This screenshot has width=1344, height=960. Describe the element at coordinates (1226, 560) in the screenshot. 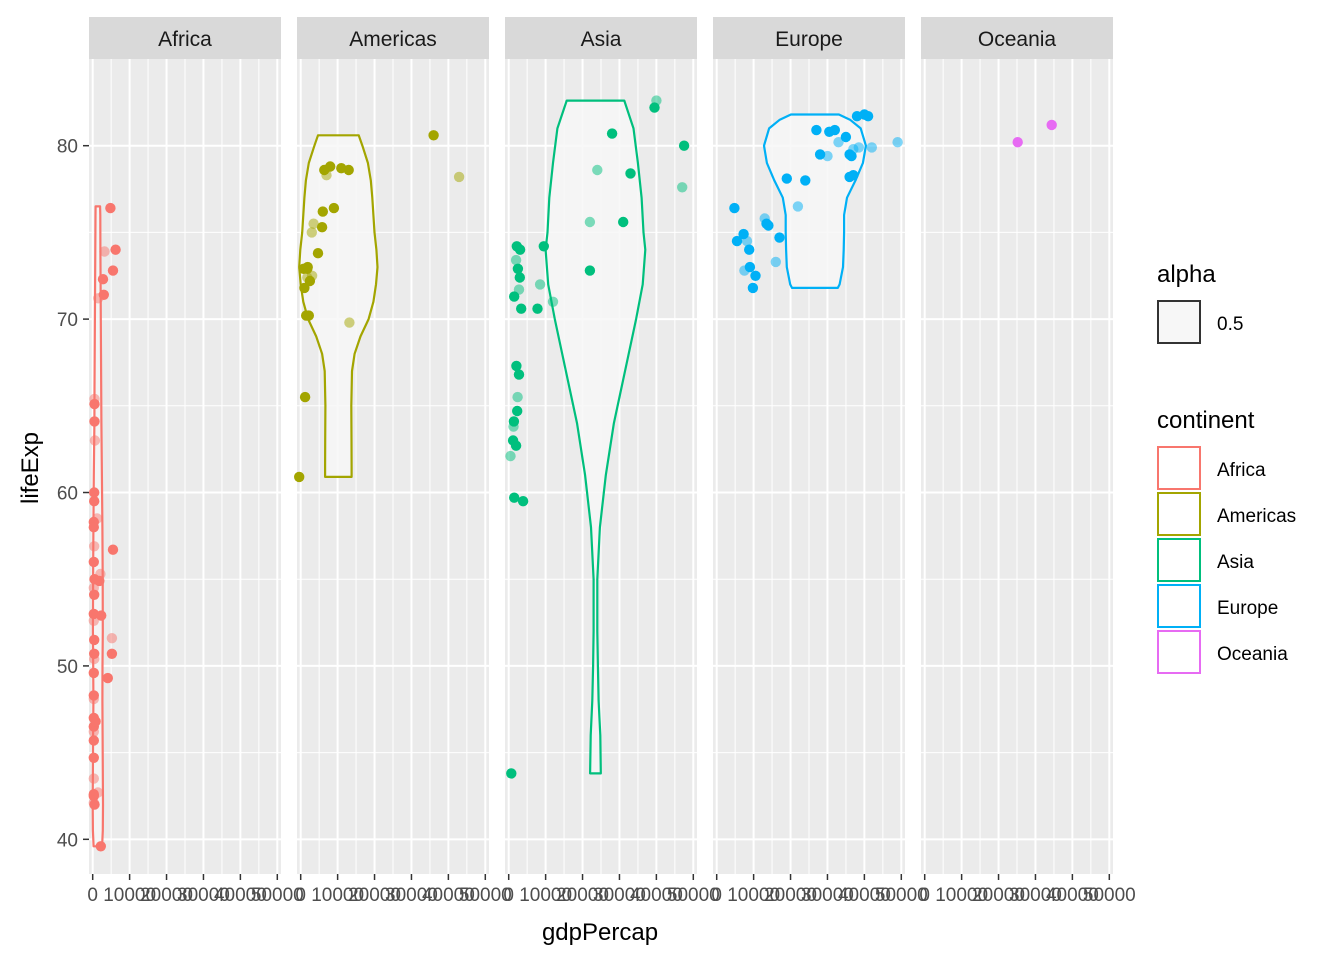

I see `legend-continent-entries: Africa Americas Asia Europe Oceania` at that location.